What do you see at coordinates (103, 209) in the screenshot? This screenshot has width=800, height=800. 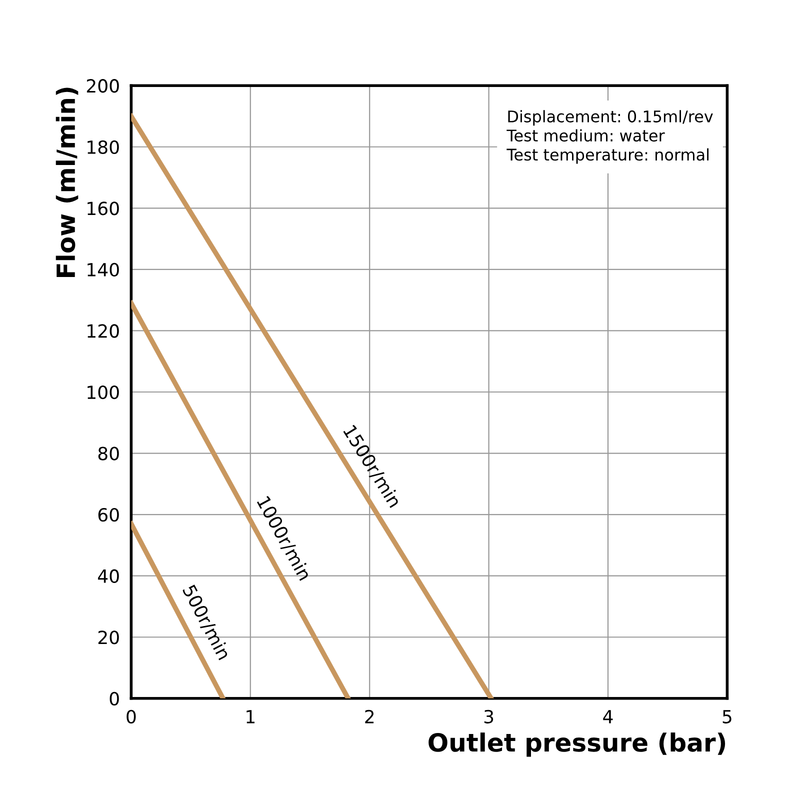 I see `y-tick-label: 160` at bounding box center [103, 209].